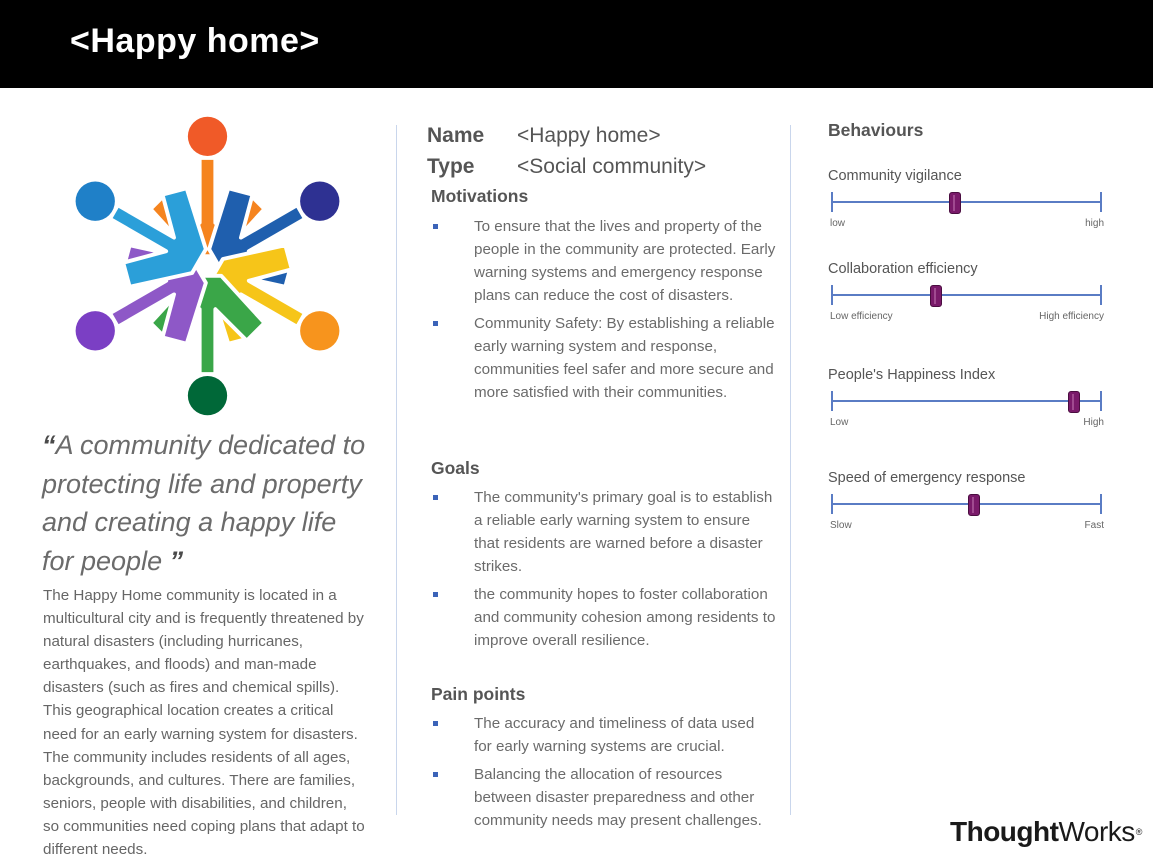 The image size is (1153, 865). Describe the element at coordinates (589, 135) in the screenshot. I see `name-value: <Happy home>` at that location.